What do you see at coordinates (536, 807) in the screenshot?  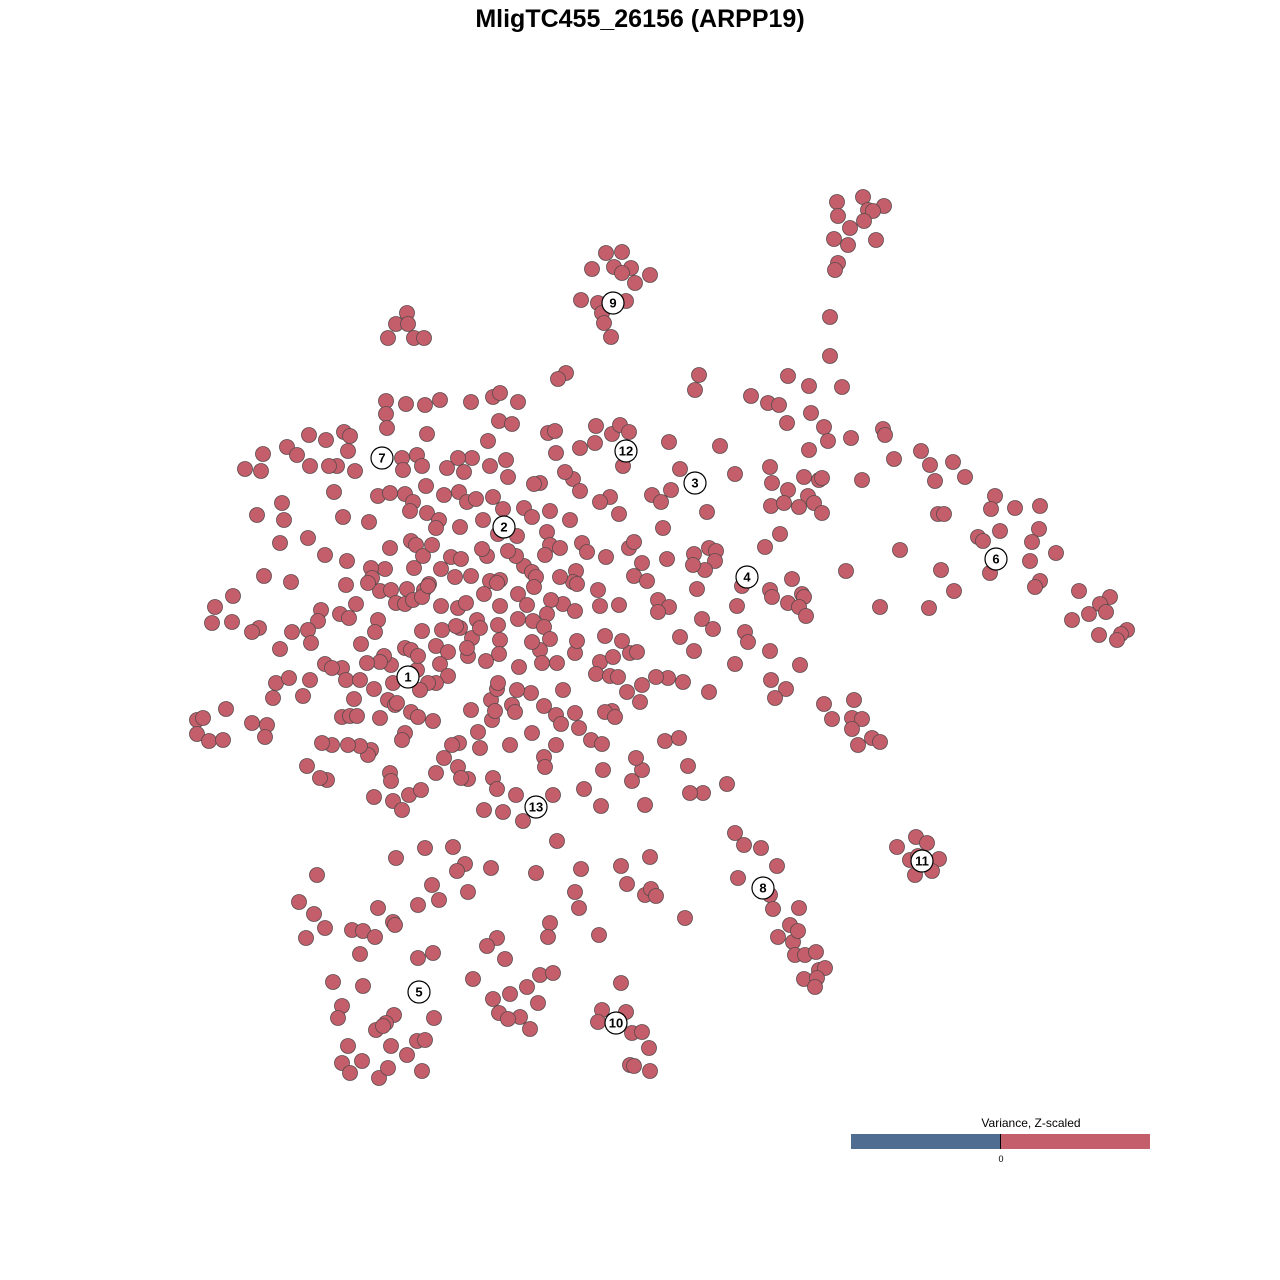 I see `cluster-label-text: 13` at bounding box center [536, 807].